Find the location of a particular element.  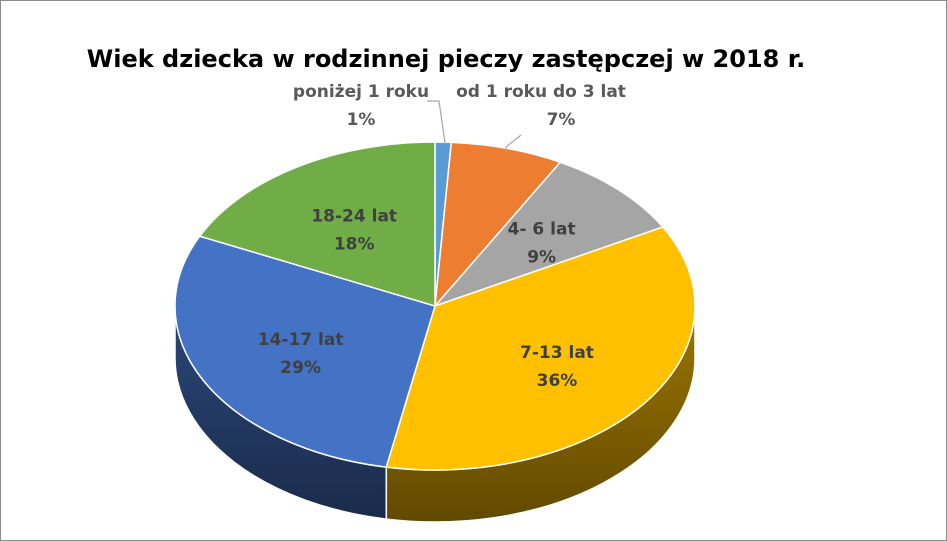

slice-value-7-13-lat: 36% is located at coordinates (557, 381).